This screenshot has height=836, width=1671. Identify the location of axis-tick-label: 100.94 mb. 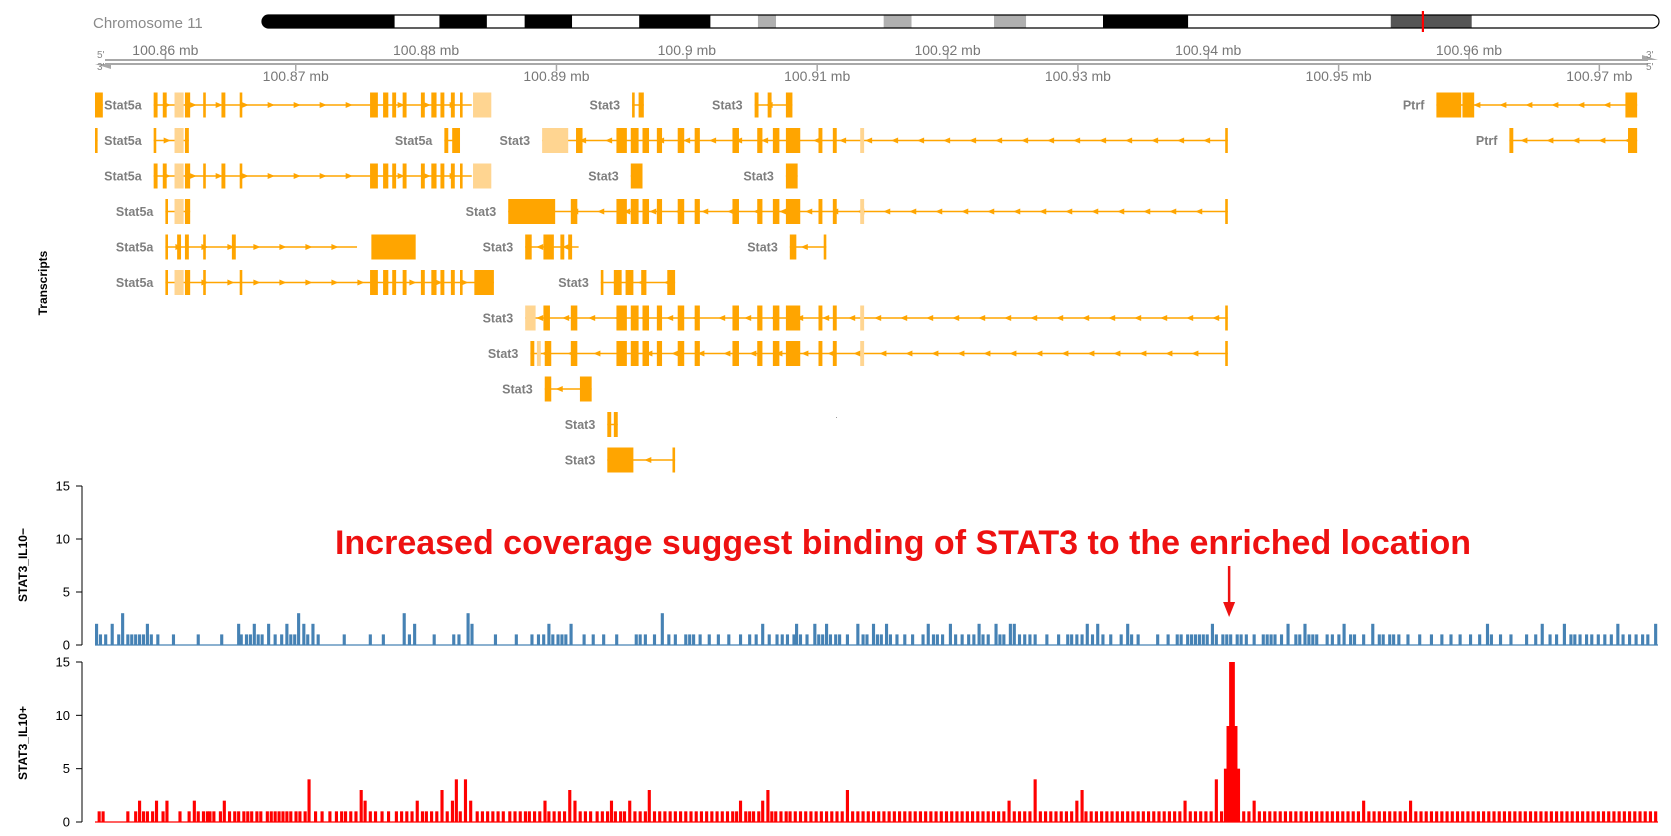
(1208, 50).